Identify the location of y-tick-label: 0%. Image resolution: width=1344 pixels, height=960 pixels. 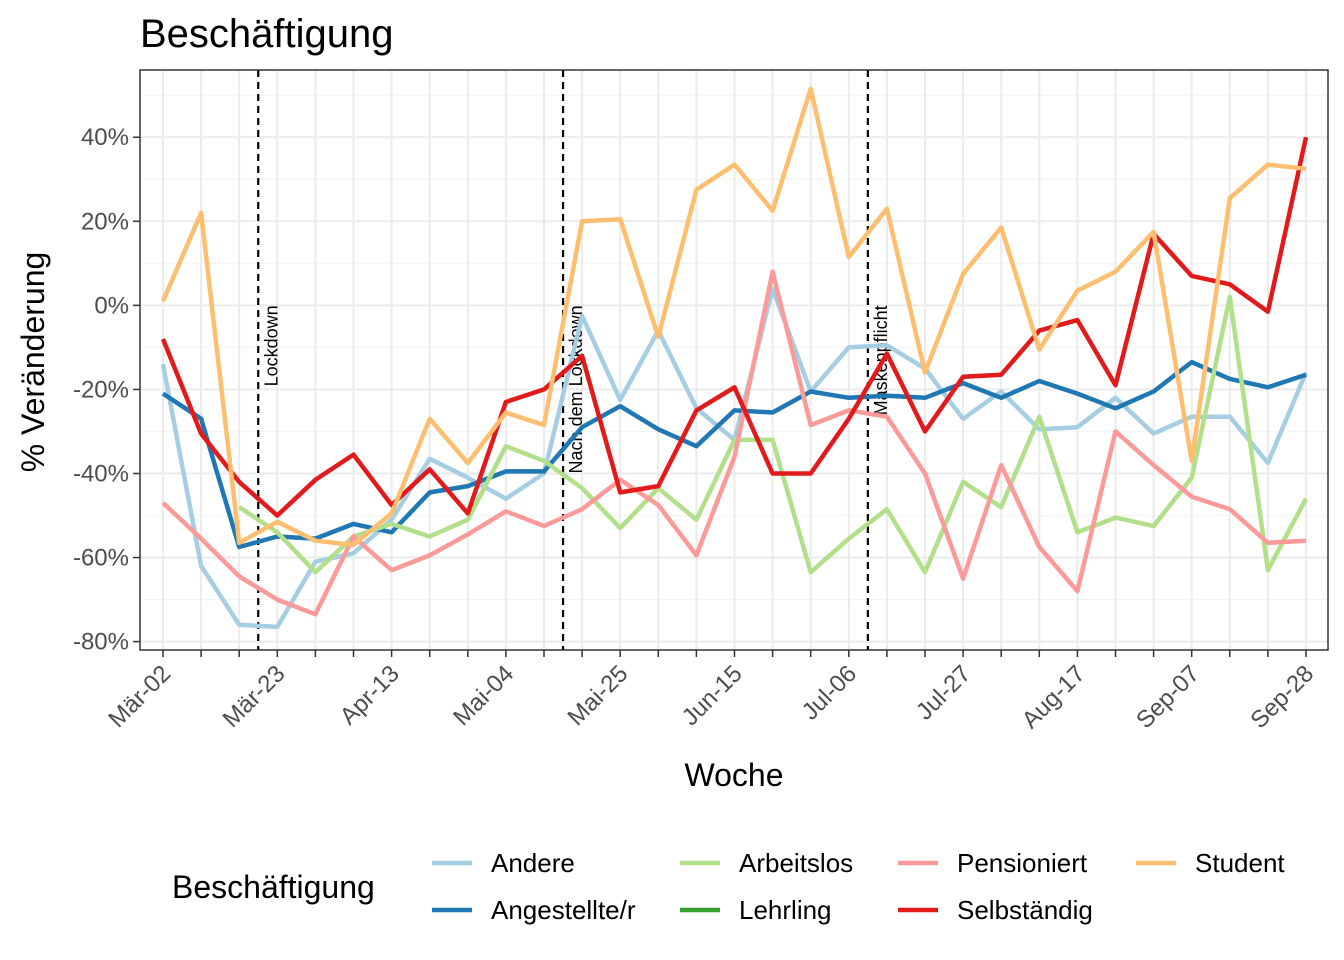
(111, 305).